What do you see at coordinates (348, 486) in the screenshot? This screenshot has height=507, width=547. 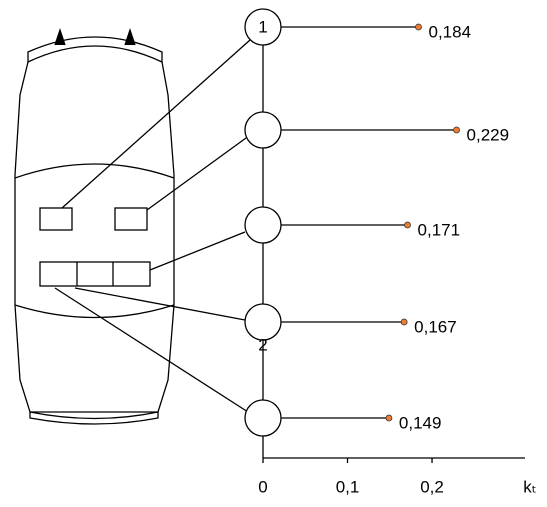 I see `x-tick-label: 0,1` at bounding box center [348, 486].